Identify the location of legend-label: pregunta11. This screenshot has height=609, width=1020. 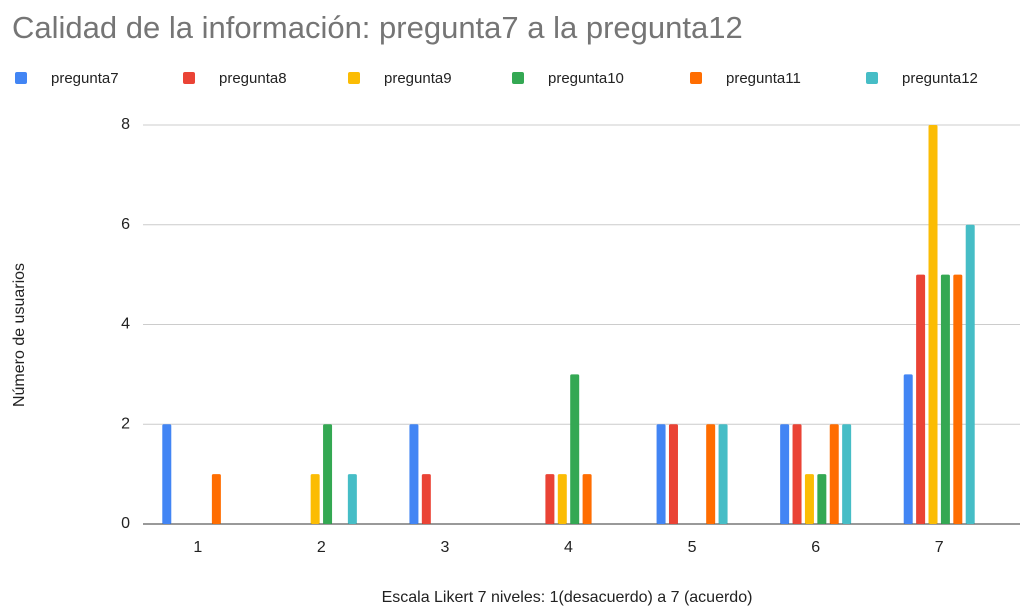
(763, 78).